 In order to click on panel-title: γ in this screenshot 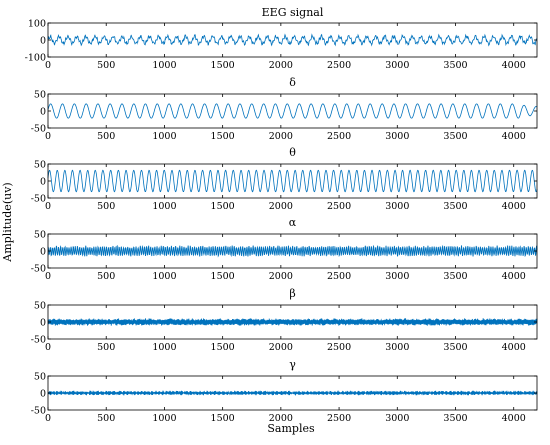, I will do `click(292, 364)`.